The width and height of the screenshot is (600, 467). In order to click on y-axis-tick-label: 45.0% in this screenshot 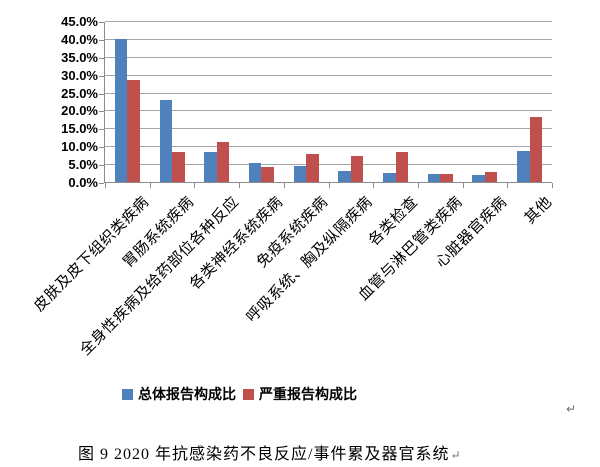, I will do `click(79, 21)`.